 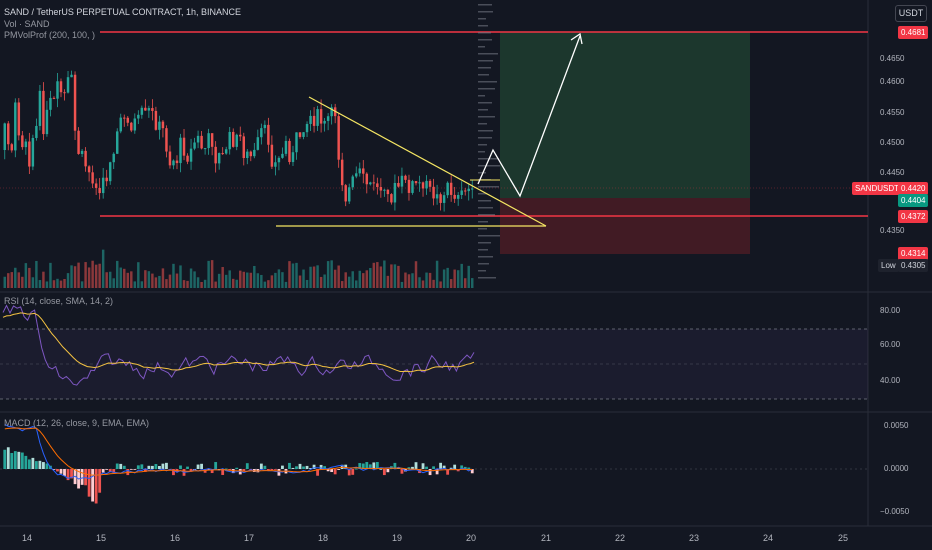 I want to click on stop-price-tag: 0.4314, so click(x=913, y=253).